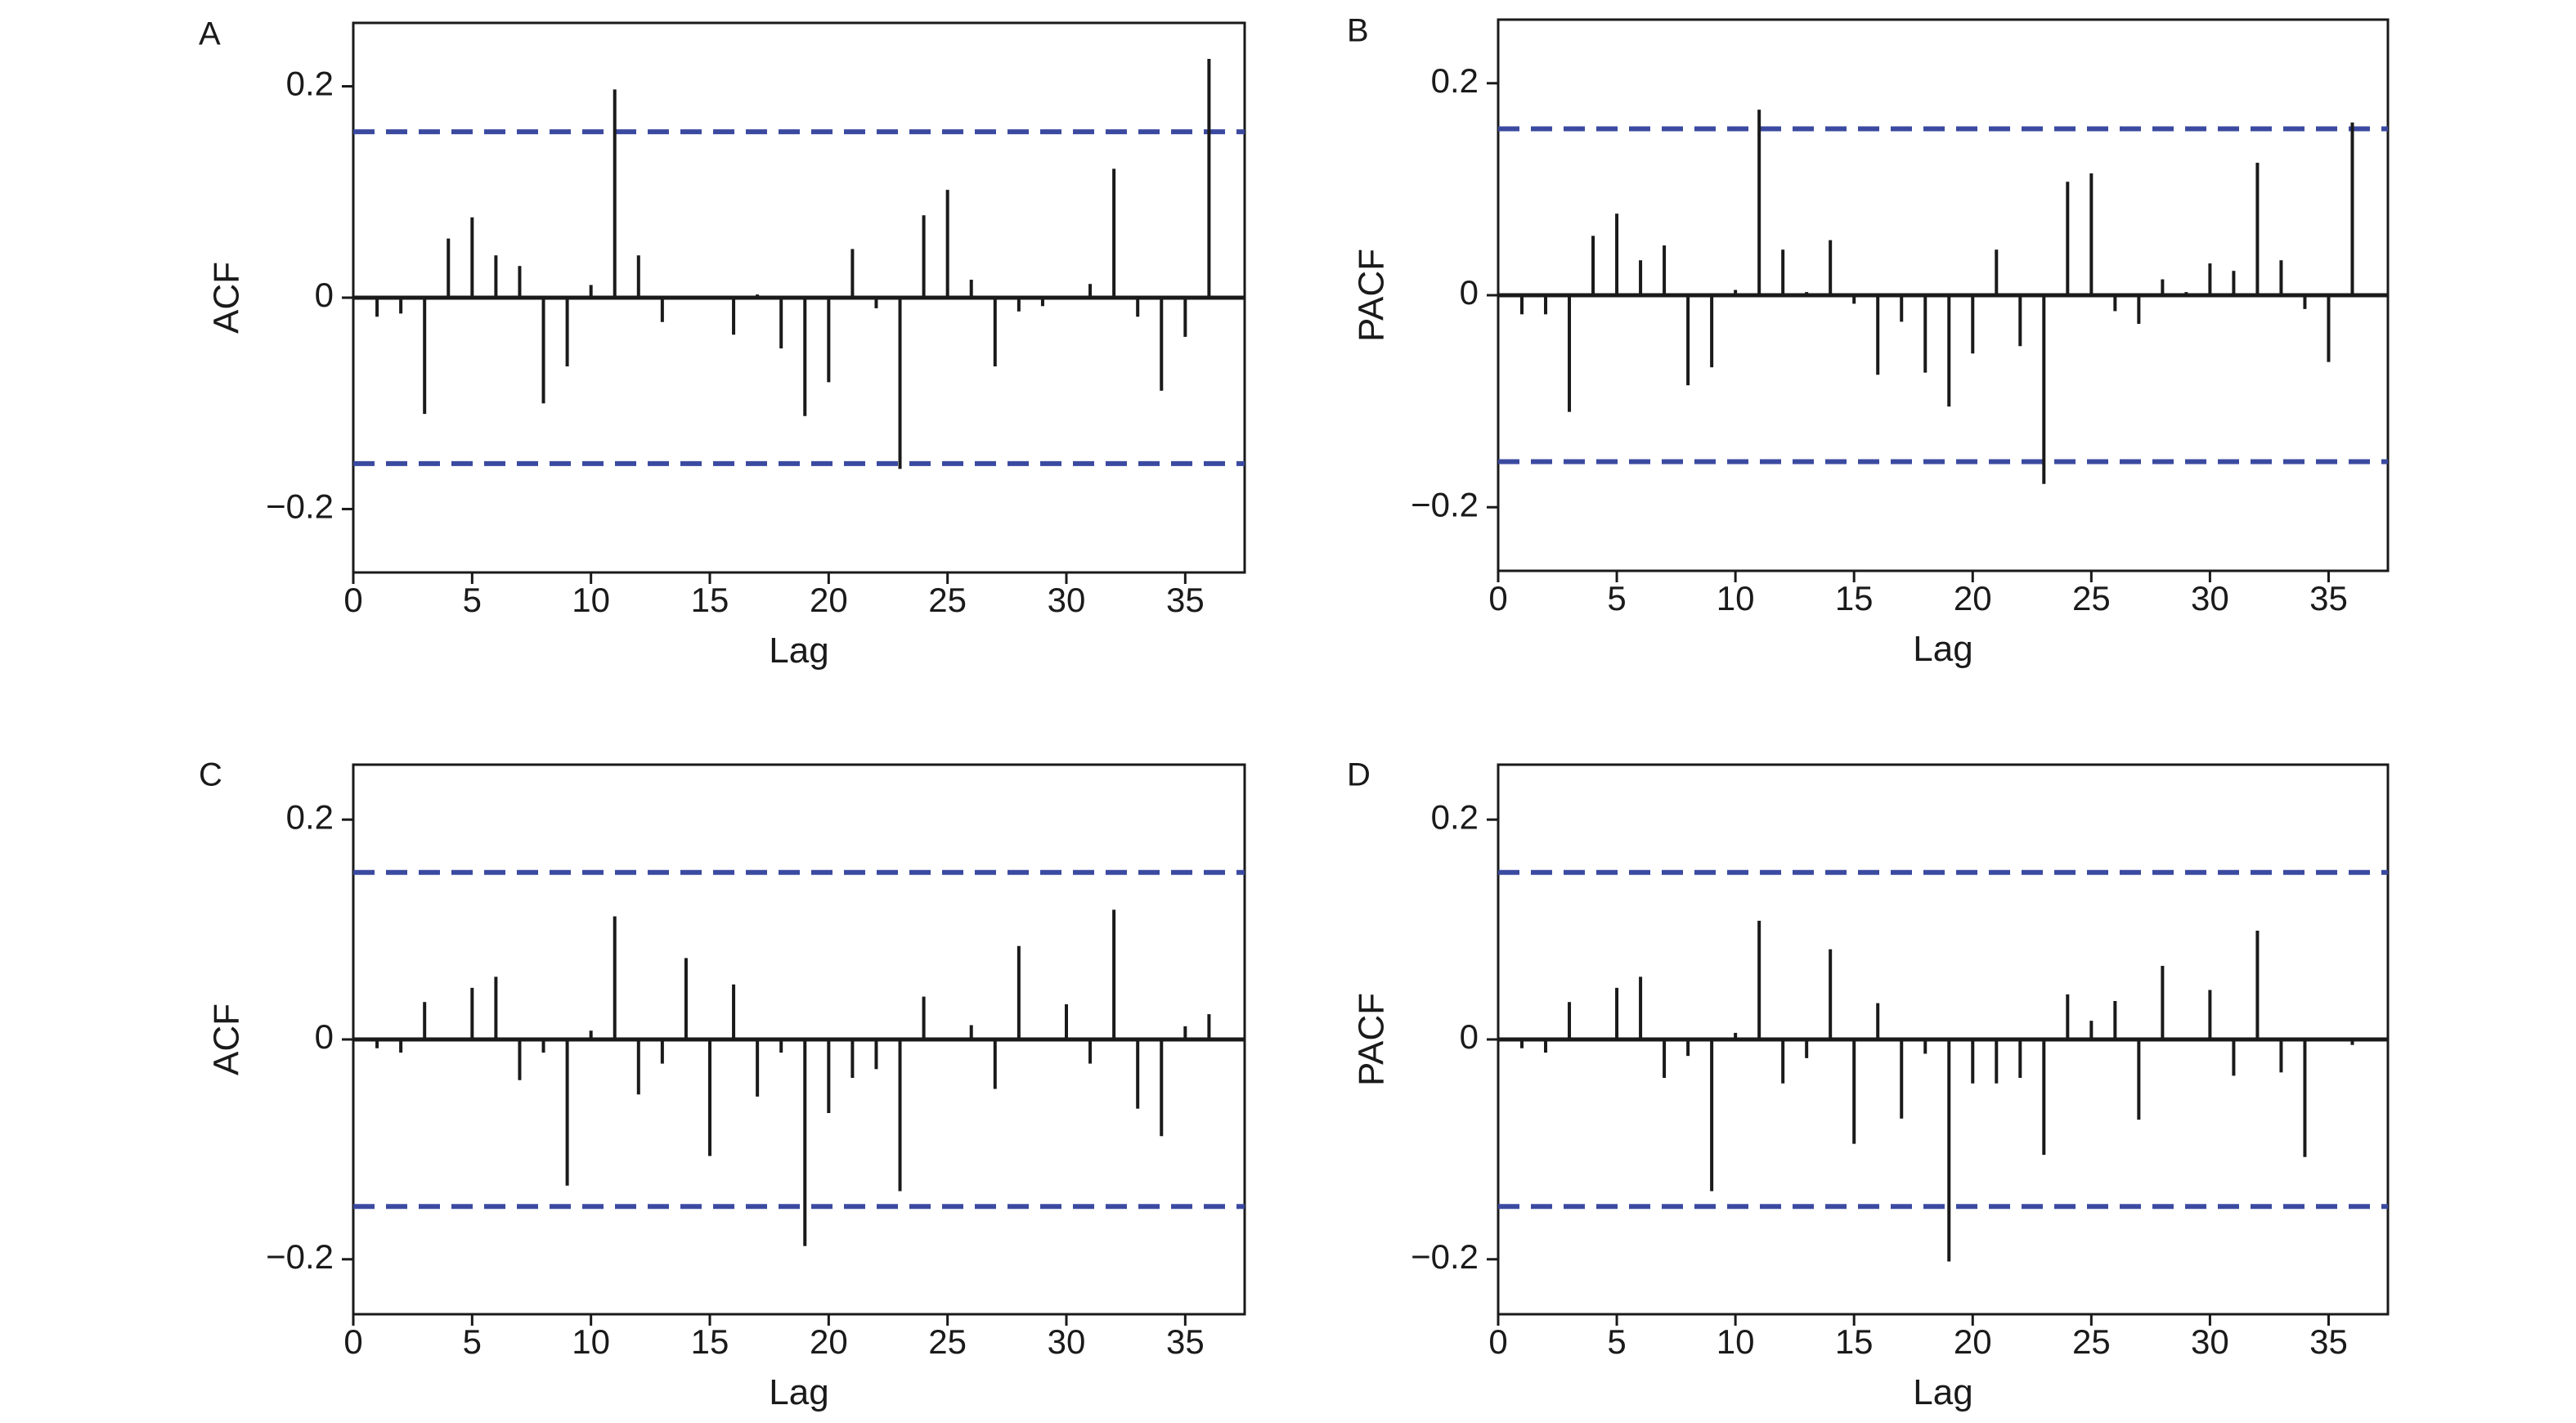 Image resolution: width=2576 pixels, height=1423 pixels. I want to click on panel-letter: A, so click(210, 34).